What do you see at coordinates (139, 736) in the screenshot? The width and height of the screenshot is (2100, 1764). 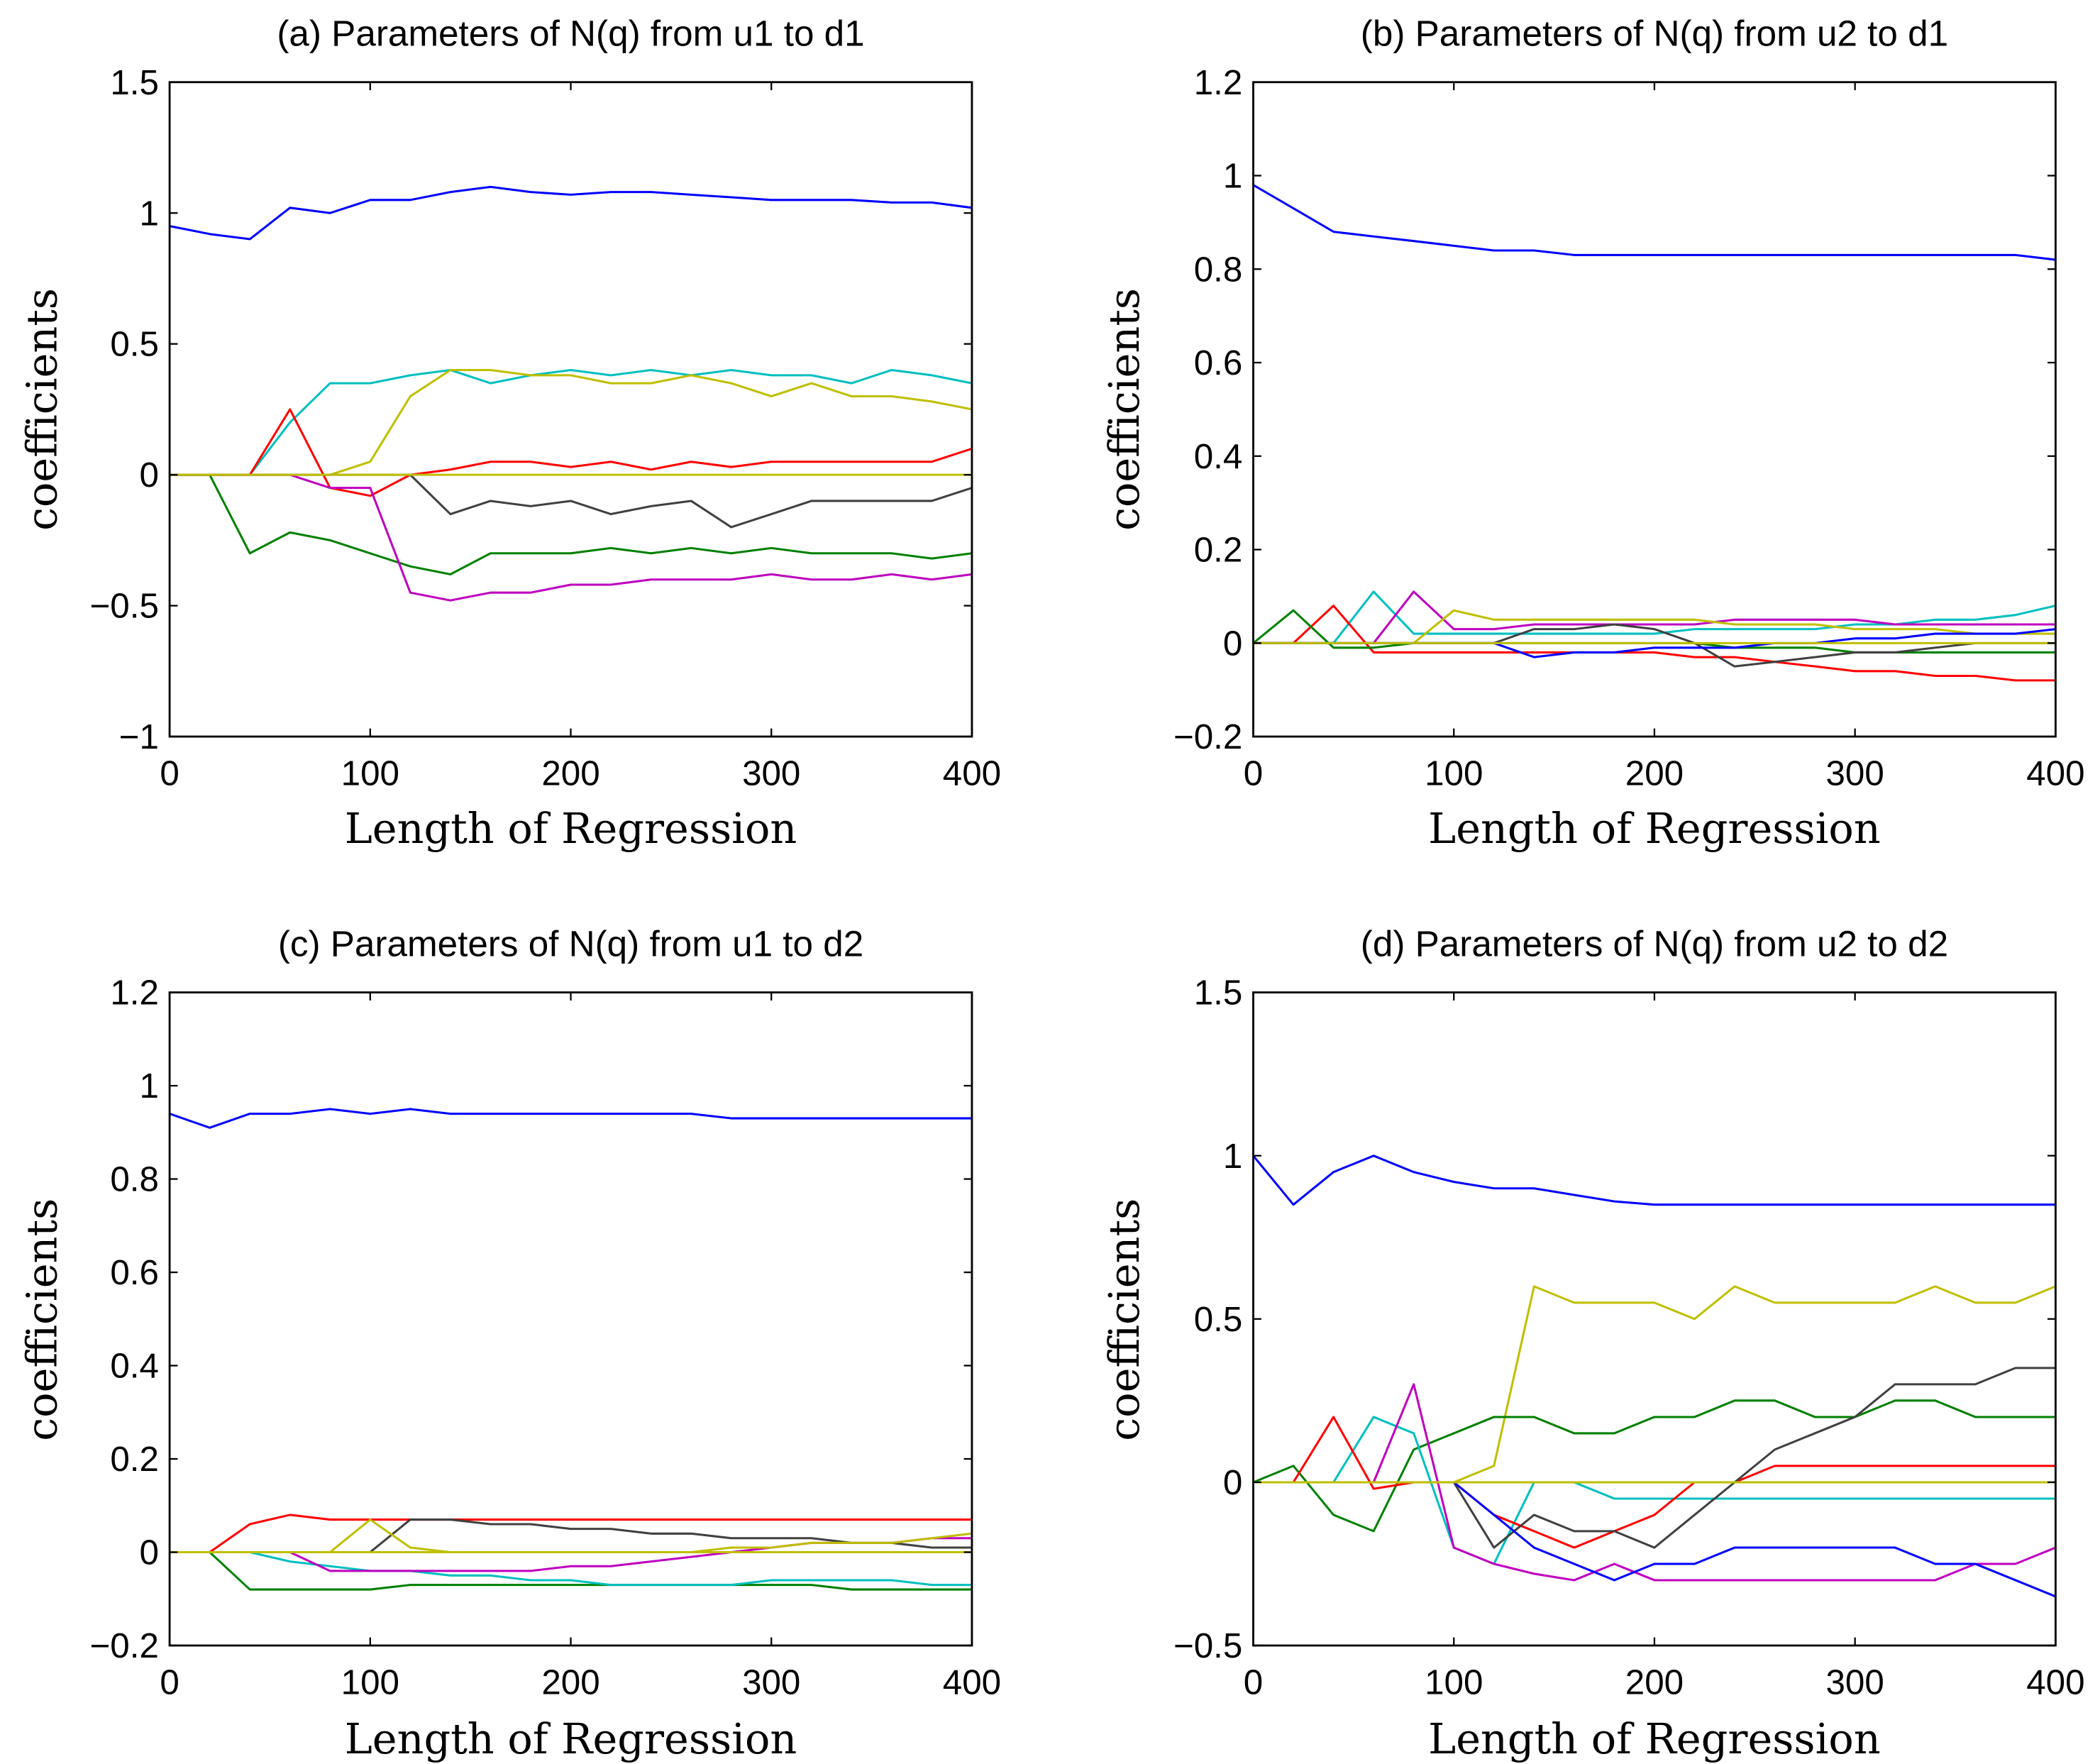 I see `y-tick-label: −1` at bounding box center [139, 736].